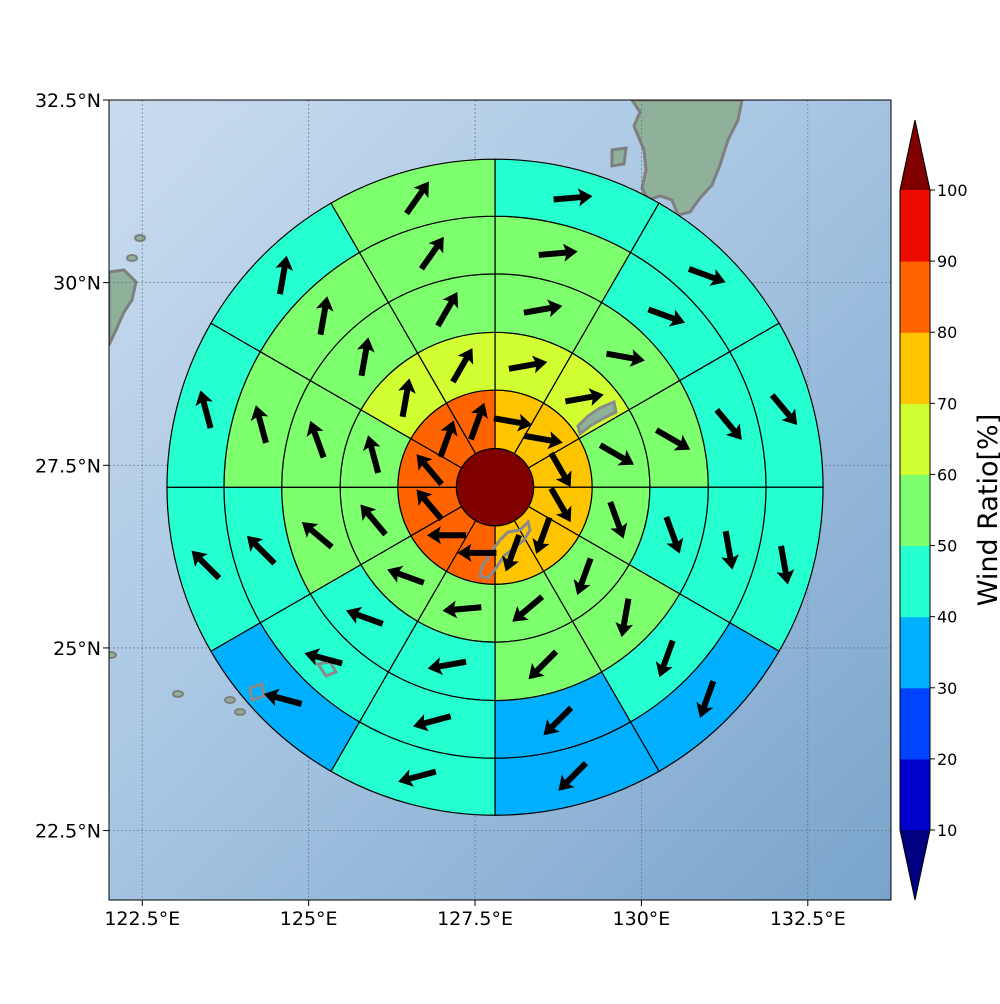  Describe the element at coordinates (986, 510) in the screenshot. I see `colorbar-label: Wind Ratio[%]` at that location.